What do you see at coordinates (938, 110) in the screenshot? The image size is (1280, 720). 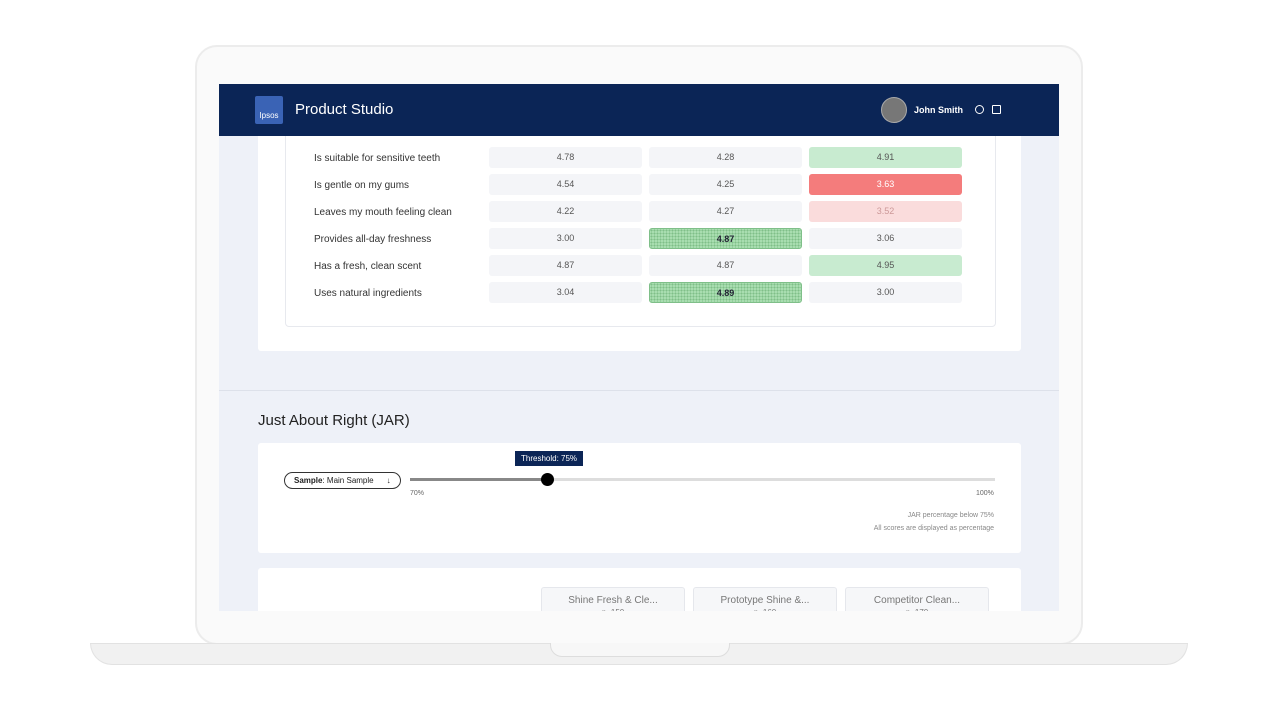 I see `user-name: John Smith` at bounding box center [938, 110].